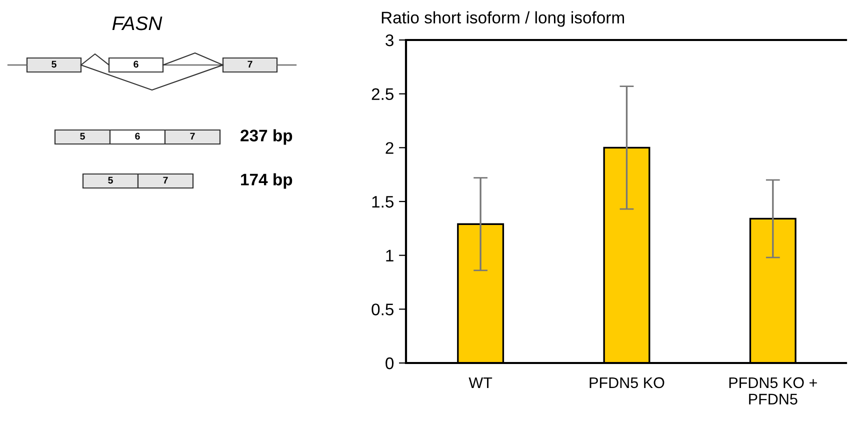 Image resolution: width=848 pixels, height=423 pixels. I want to click on x-tick-label: PFDN5 KO + PFDN5, so click(773, 391).